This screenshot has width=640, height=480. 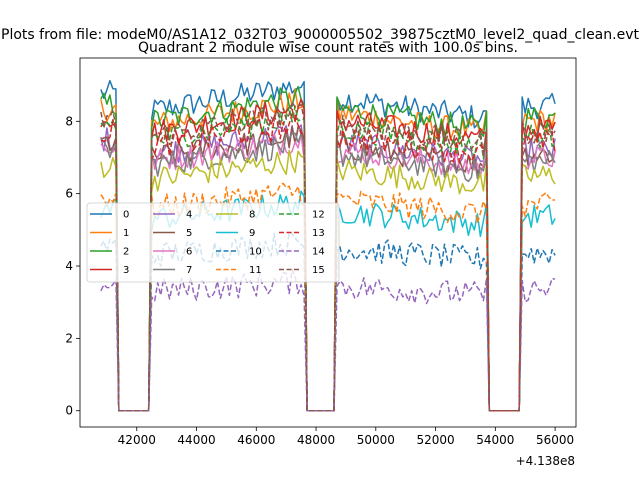 What do you see at coordinates (435, 440) in the screenshot?
I see `x-tick-label: 52000` at bounding box center [435, 440].